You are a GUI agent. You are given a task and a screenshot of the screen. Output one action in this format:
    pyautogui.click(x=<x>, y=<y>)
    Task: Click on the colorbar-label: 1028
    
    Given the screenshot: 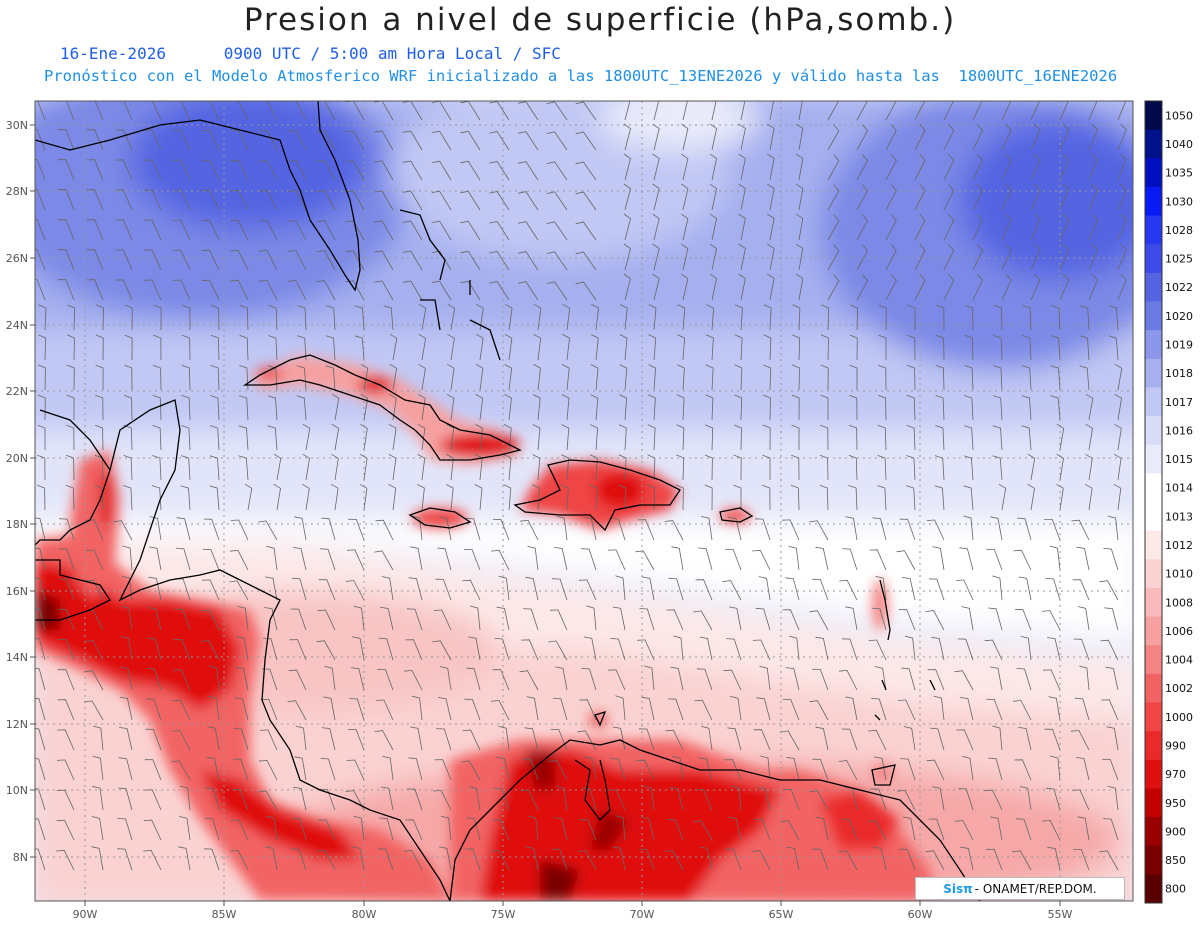 What is the action you would take?
    pyautogui.click(x=1179, y=230)
    